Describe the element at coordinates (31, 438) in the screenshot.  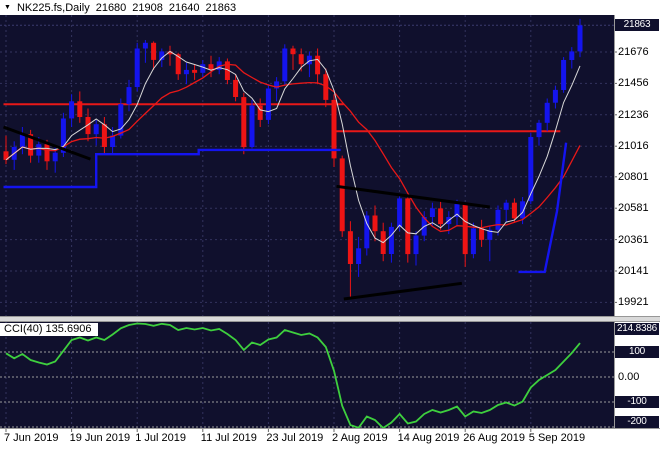
I see `time-axis-label: 7 Jun 2019` at that location.